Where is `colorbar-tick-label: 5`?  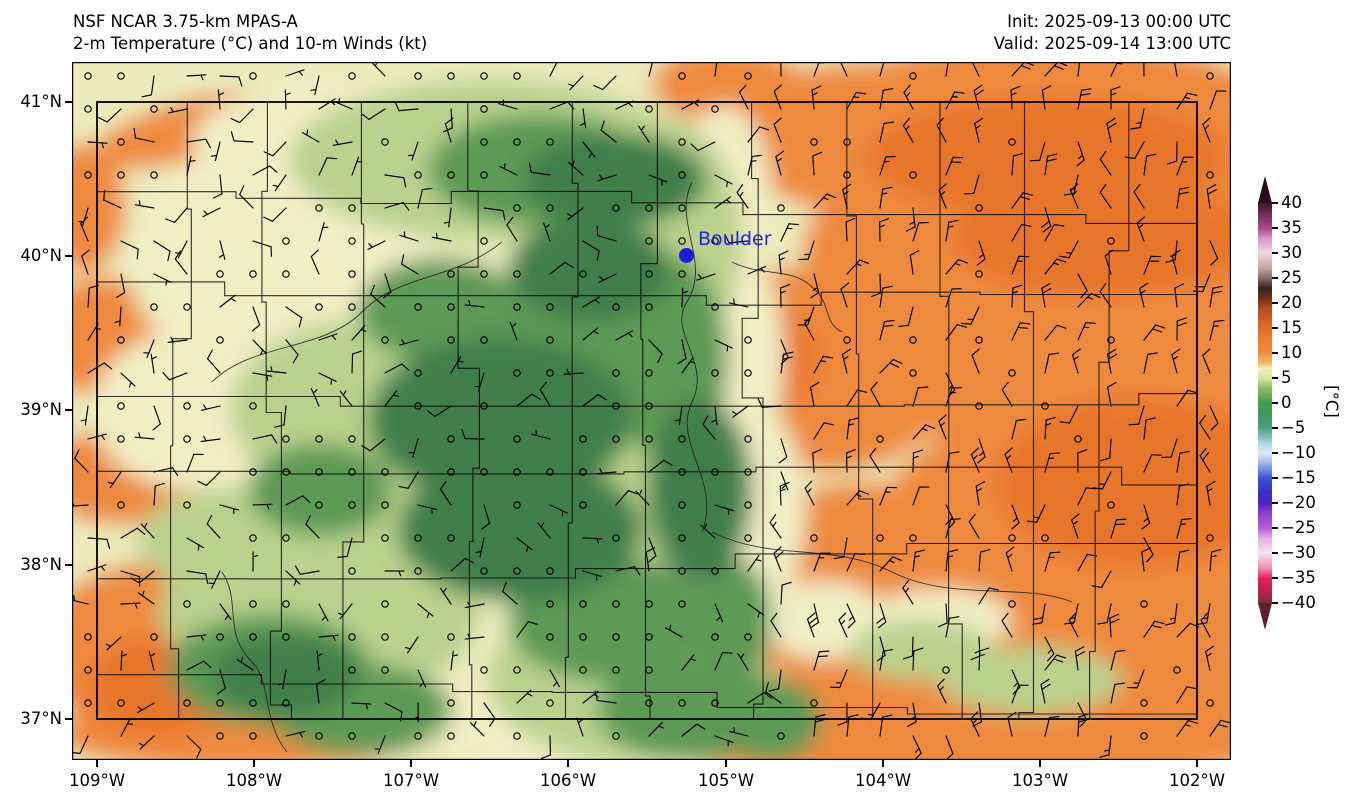 colorbar-tick-label: 5 is located at coordinates (1282, 377).